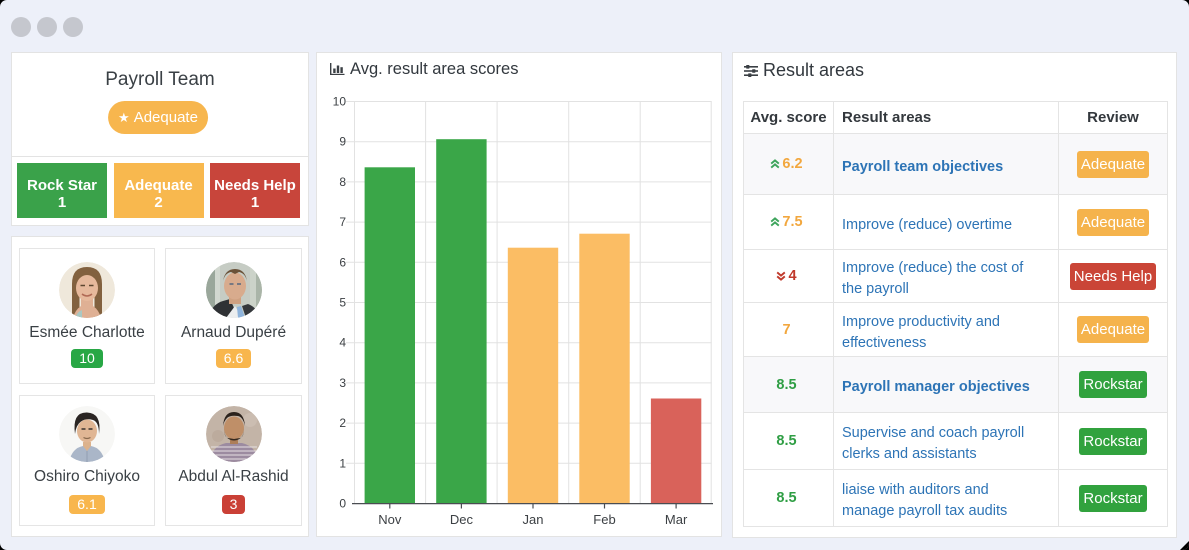 This screenshot has height=550, width=1189. What do you see at coordinates (342, 423) in the screenshot?
I see `svg-text: 2` at bounding box center [342, 423].